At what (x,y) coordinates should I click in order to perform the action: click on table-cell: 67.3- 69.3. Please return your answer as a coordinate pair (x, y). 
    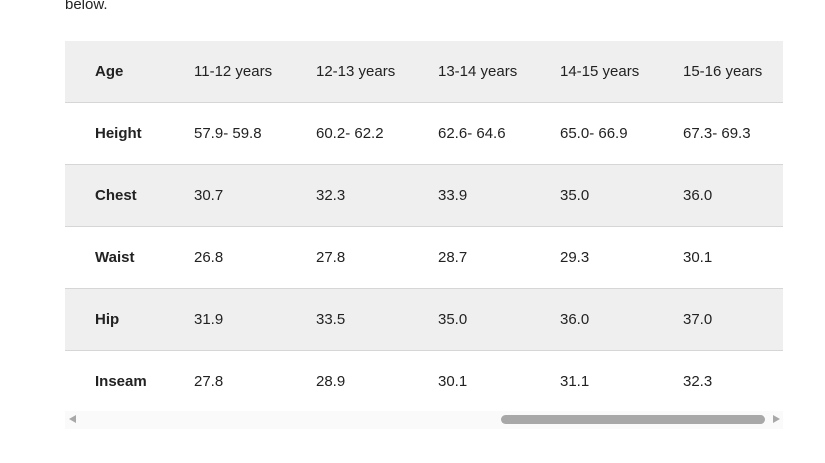
    Looking at the image, I should click on (717, 133).